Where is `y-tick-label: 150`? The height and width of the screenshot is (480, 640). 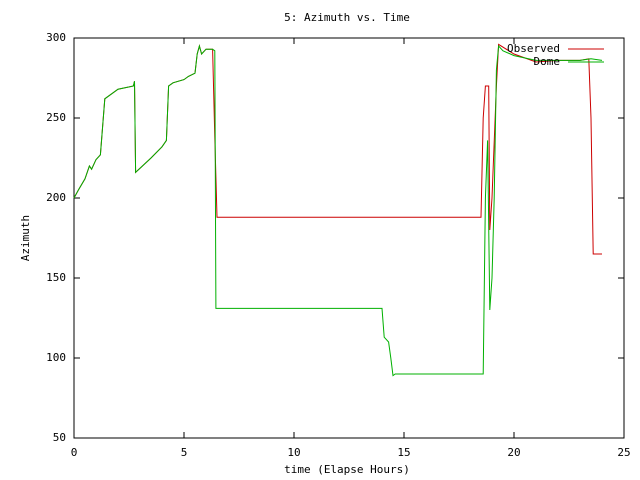 y-tick-label: 150 is located at coordinates (56, 277).